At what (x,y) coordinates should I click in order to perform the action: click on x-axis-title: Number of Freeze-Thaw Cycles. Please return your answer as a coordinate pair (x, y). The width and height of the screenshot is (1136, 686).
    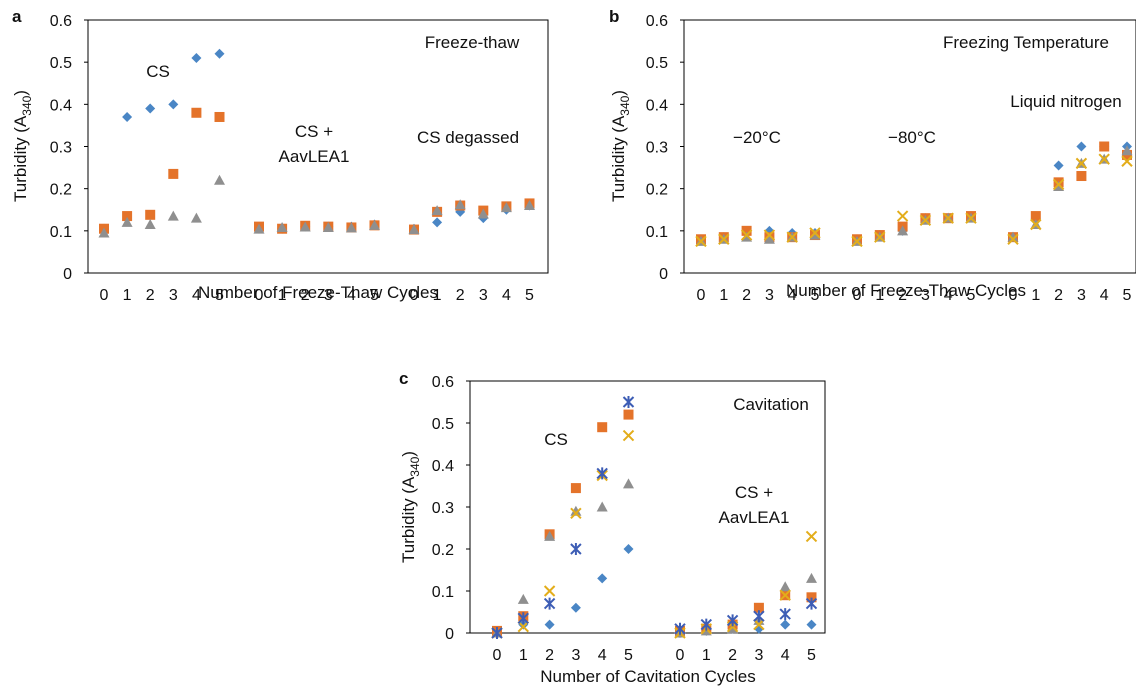
    Looking at the image, I should click on (318, 292).